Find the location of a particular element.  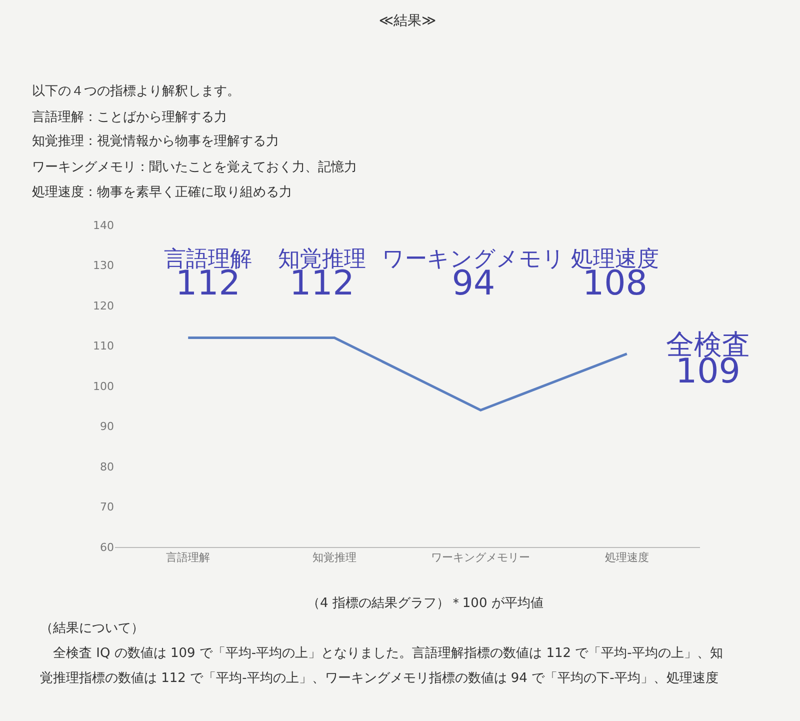

text: 全検査 IQ の数値は 109 で「平均-平均の上」となりました。言語理解指標の数値は 112 で「平均-平均の上」、知 is located at coordinates (381, 653).